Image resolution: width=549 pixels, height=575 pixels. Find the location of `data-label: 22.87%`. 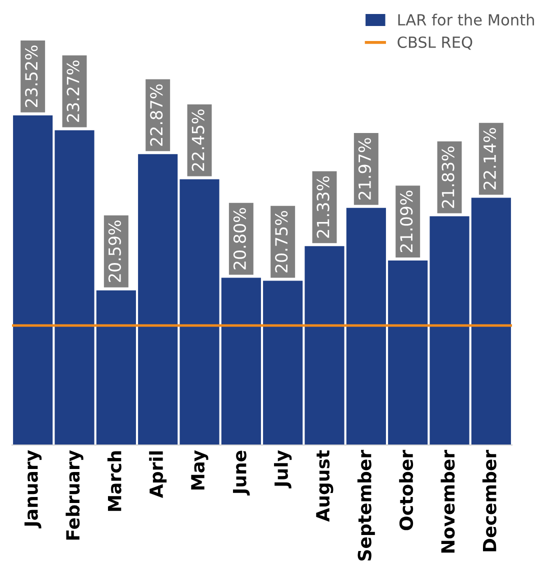

data-label: 22.87% is located at coordinates (156, 115).